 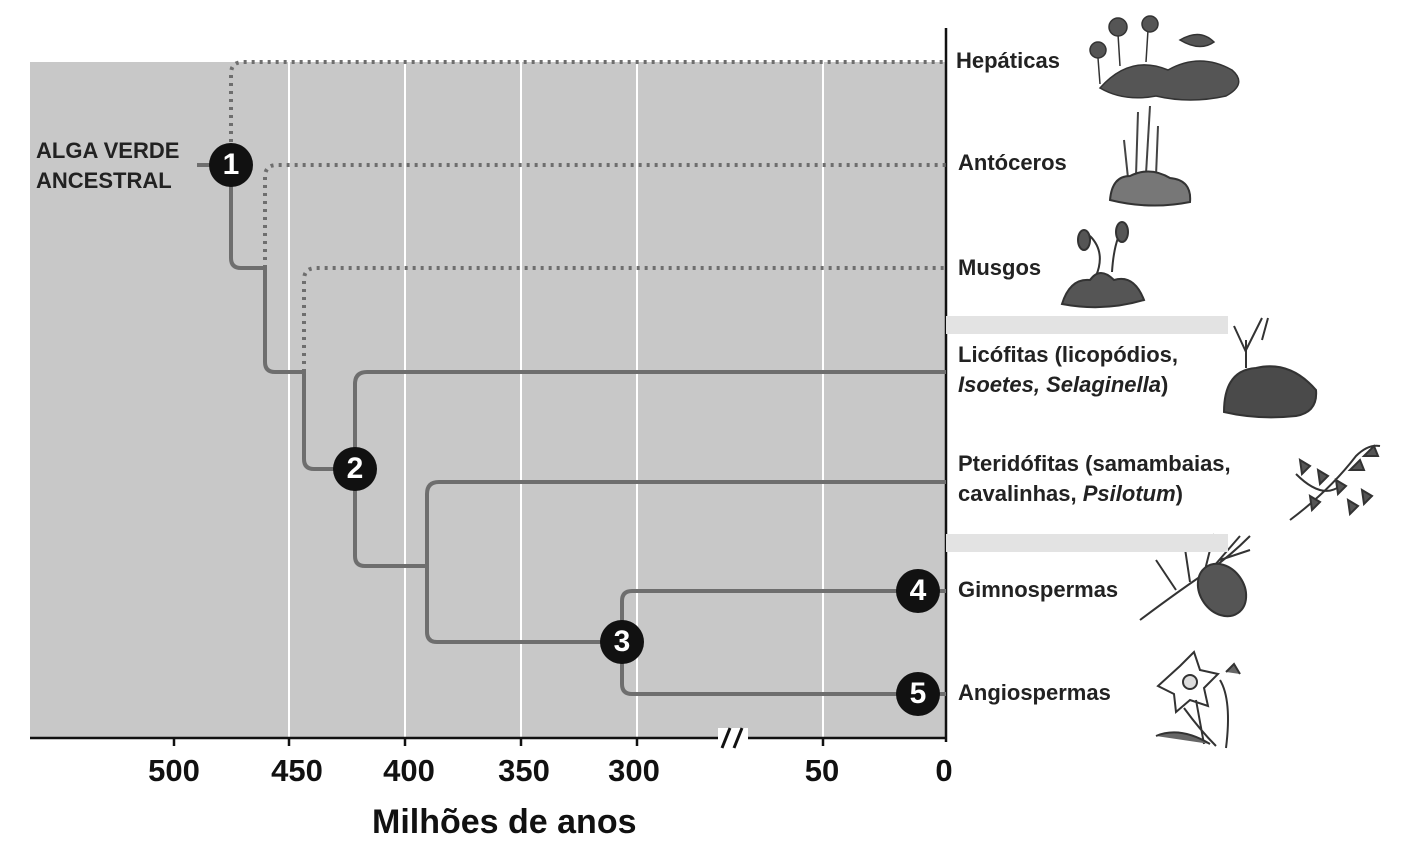 What do you see at coordinates (355, 469) in the screenshot?
I see `node-2: 2` at bounding box center [355, 469].